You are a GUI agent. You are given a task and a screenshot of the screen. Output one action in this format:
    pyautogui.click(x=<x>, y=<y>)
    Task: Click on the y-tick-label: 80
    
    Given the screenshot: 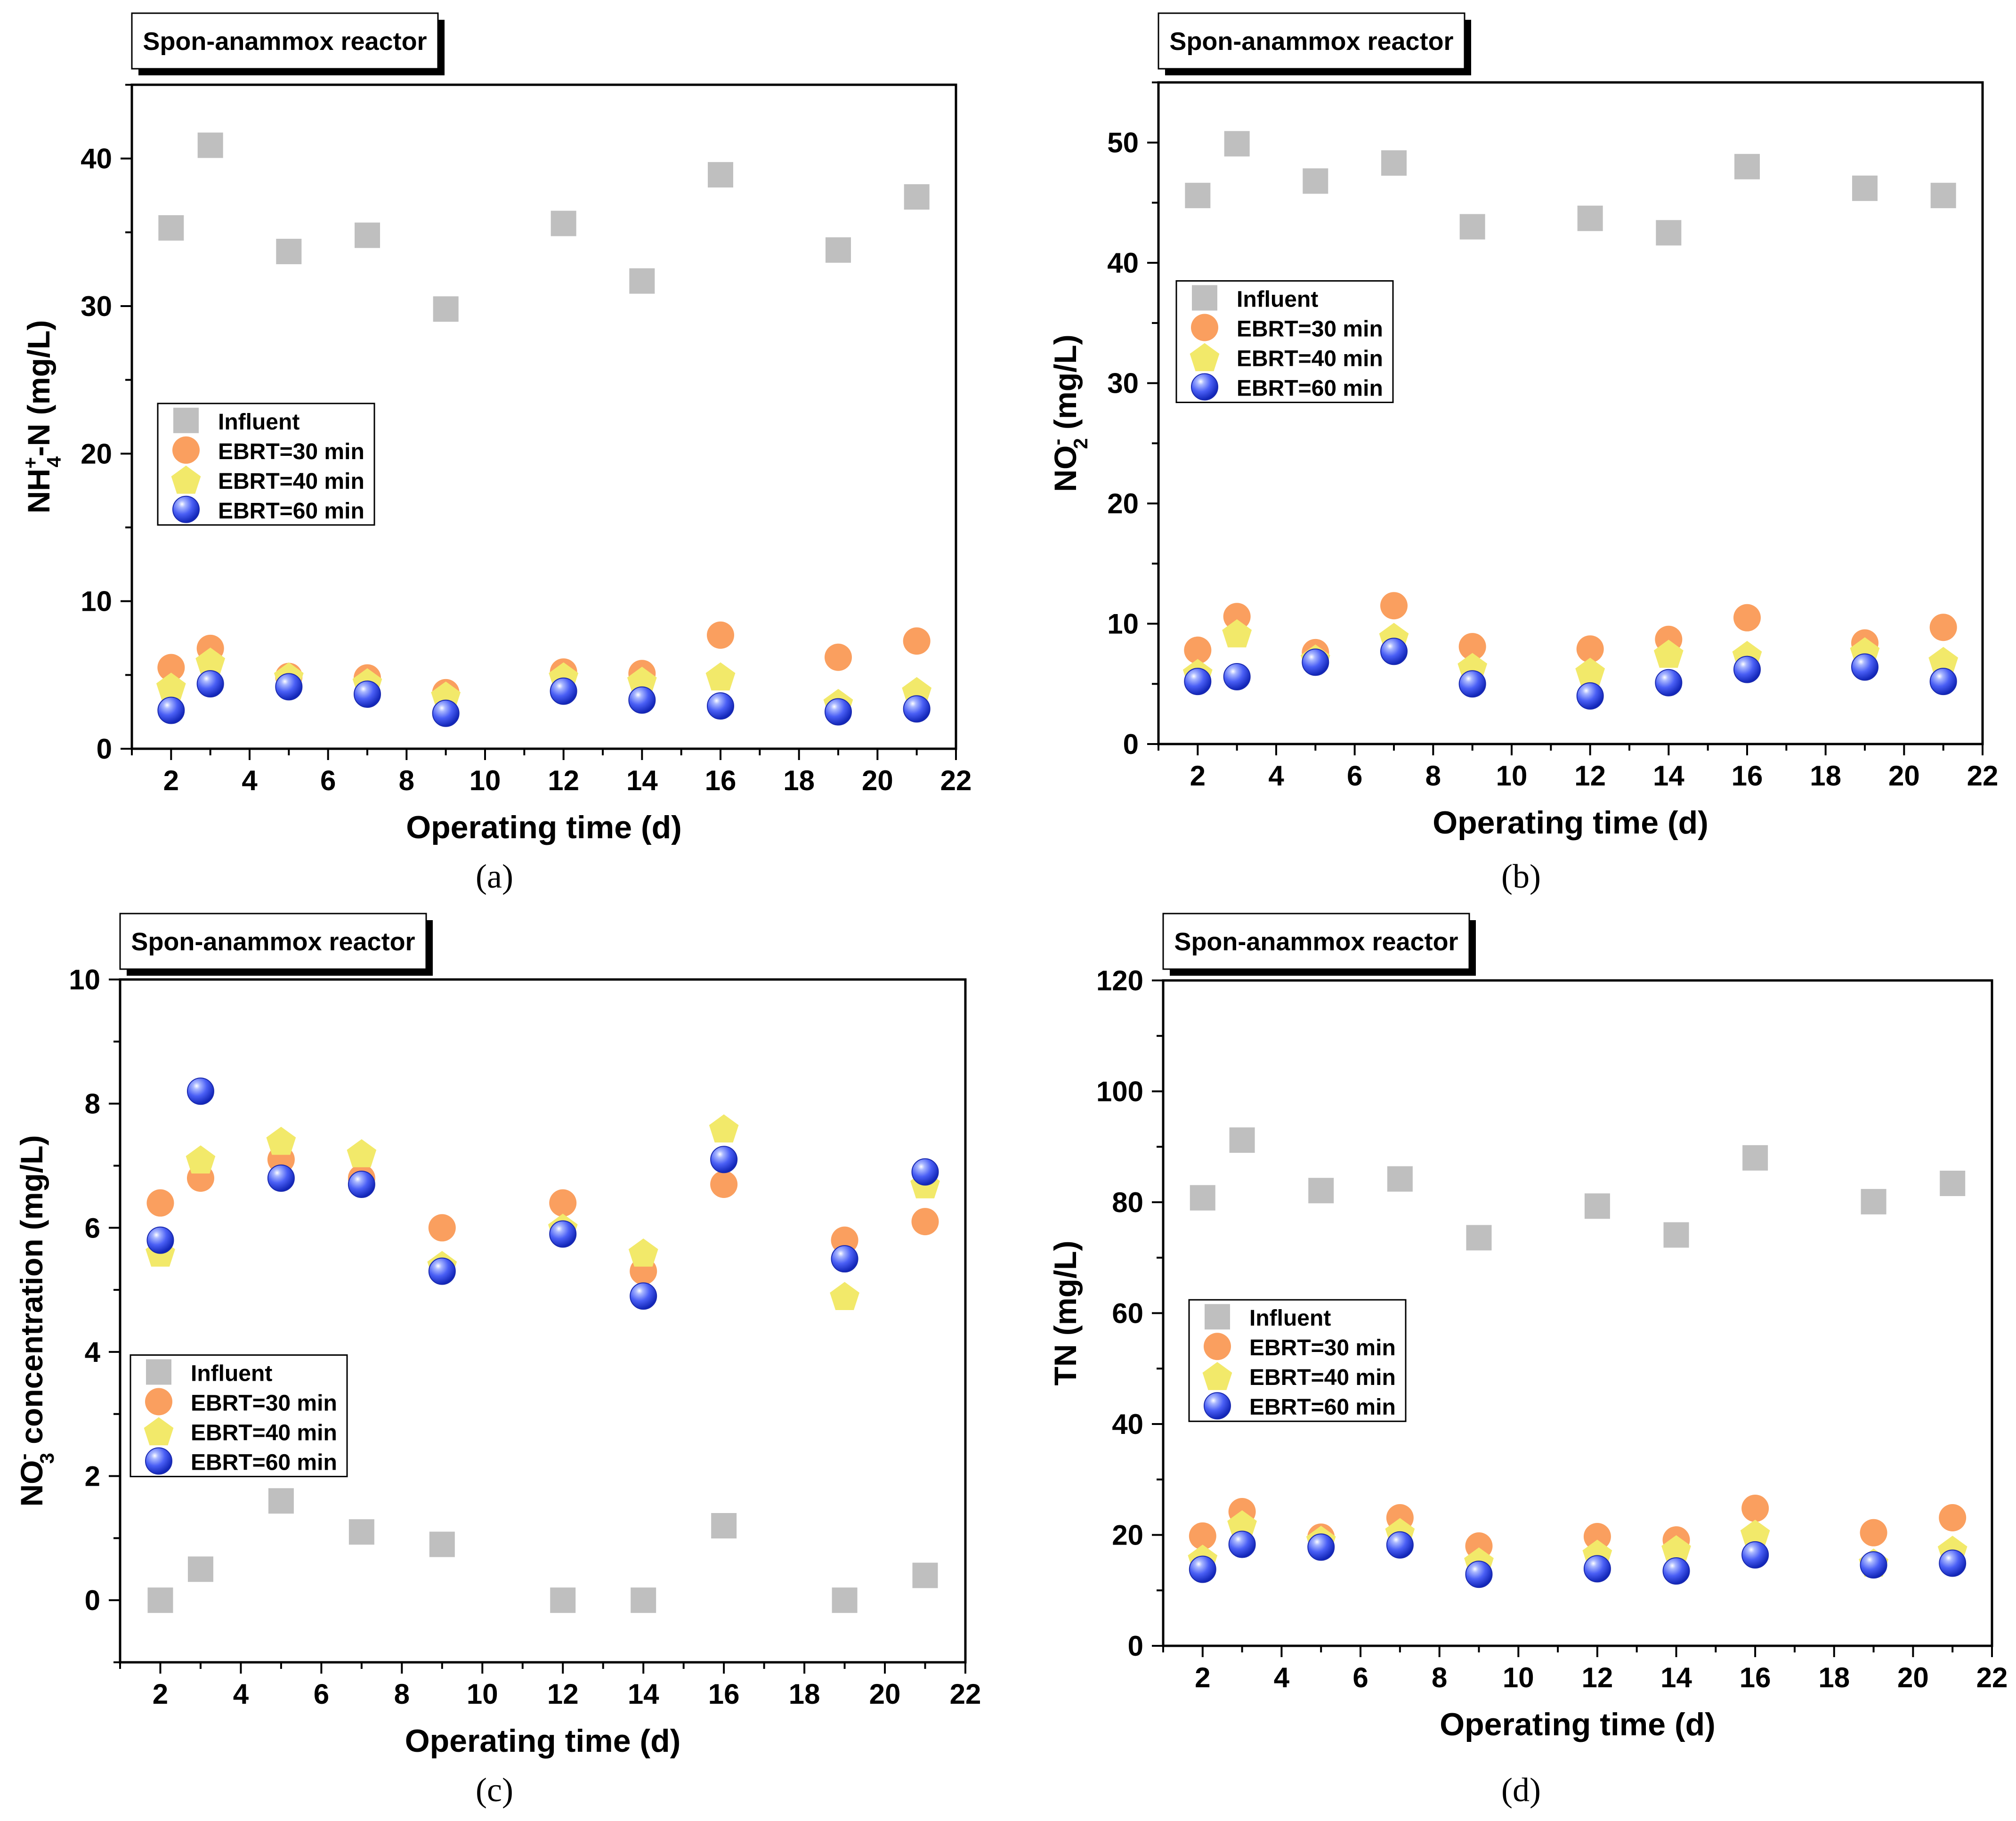 What is the action you would take?
    pyautogui.click(x=1127, y=1202)
    